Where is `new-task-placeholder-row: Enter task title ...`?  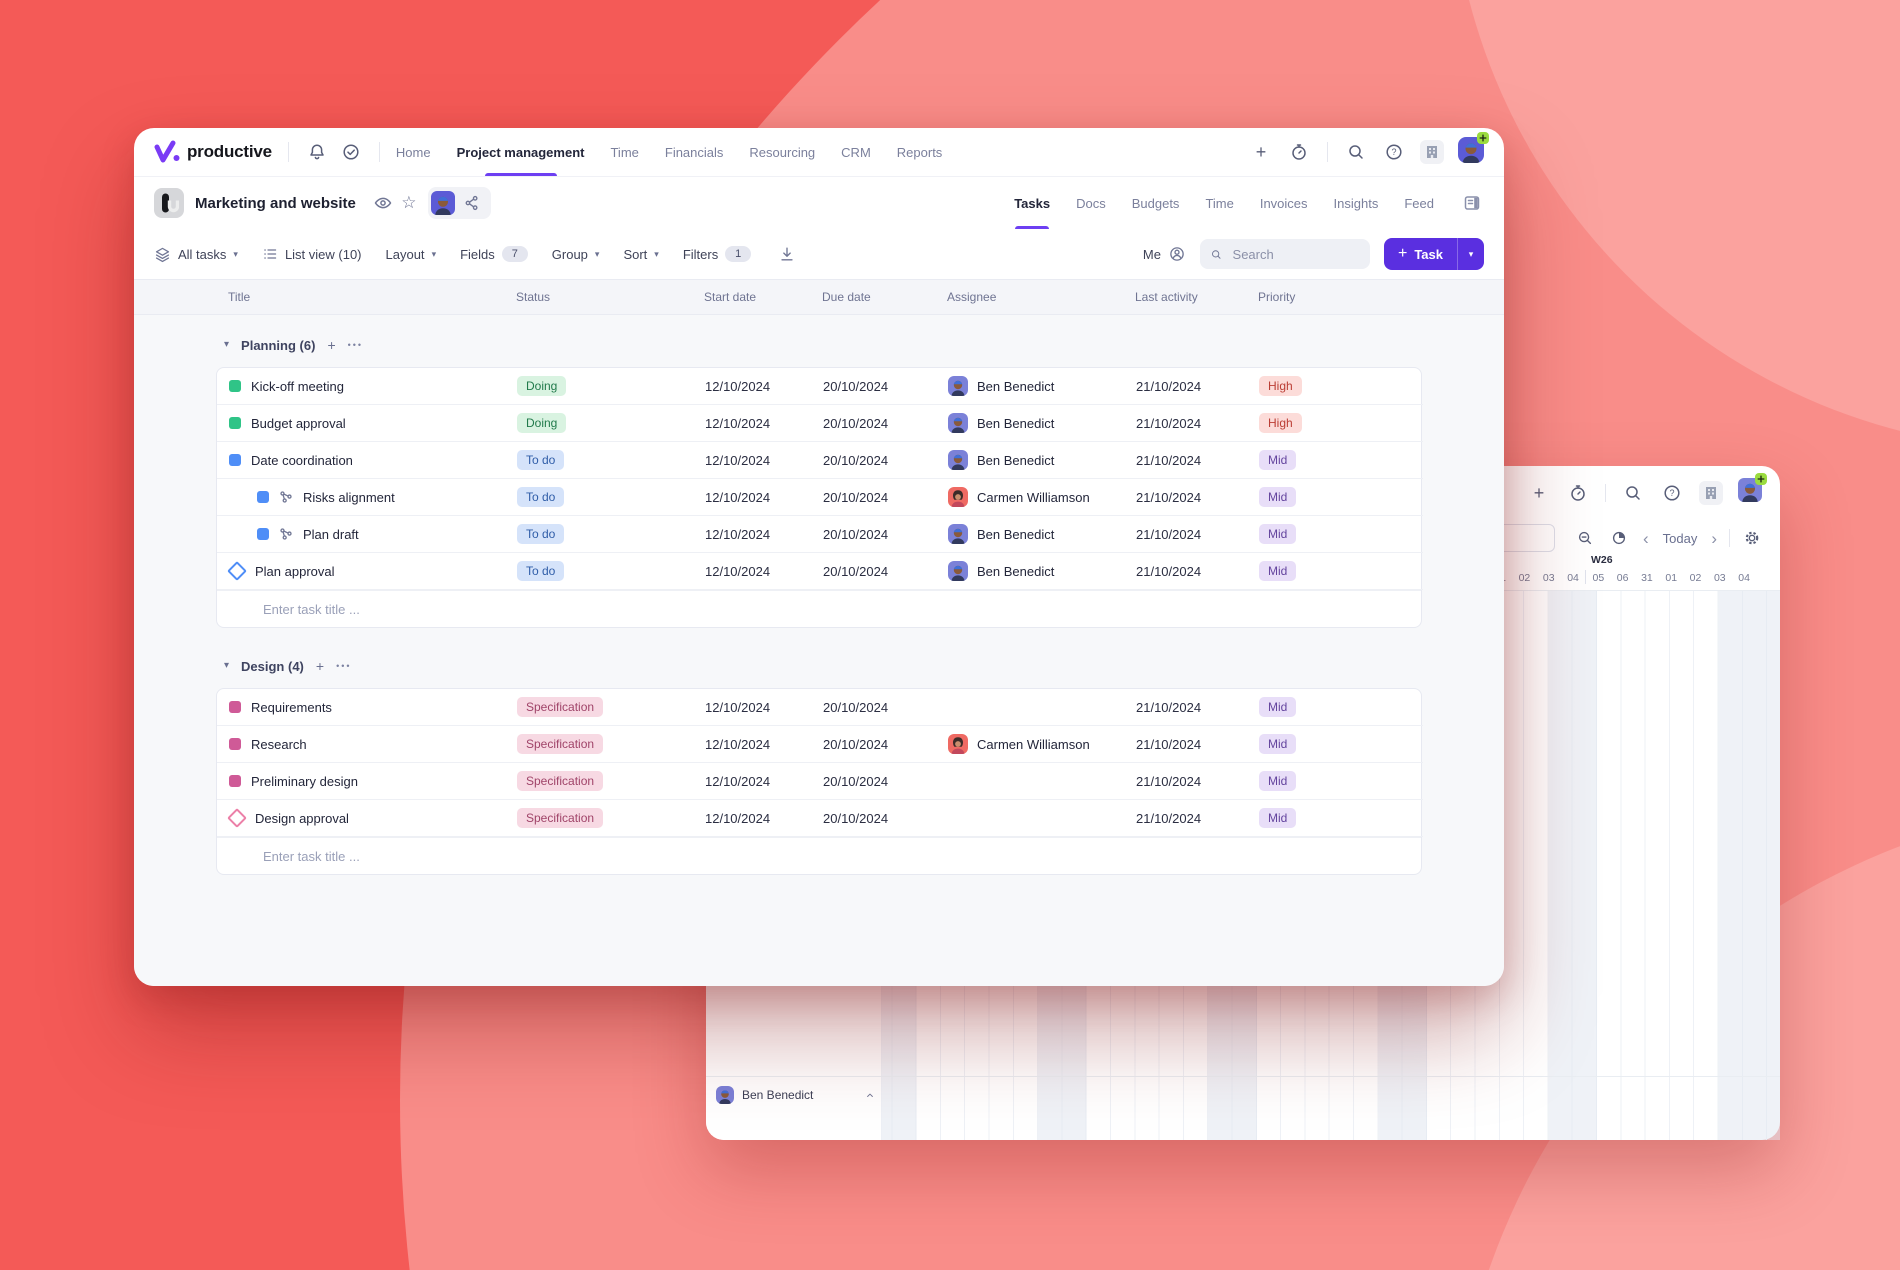 new-task-placeholder-row: Enter task title ... is located at coordinates (819, 855).